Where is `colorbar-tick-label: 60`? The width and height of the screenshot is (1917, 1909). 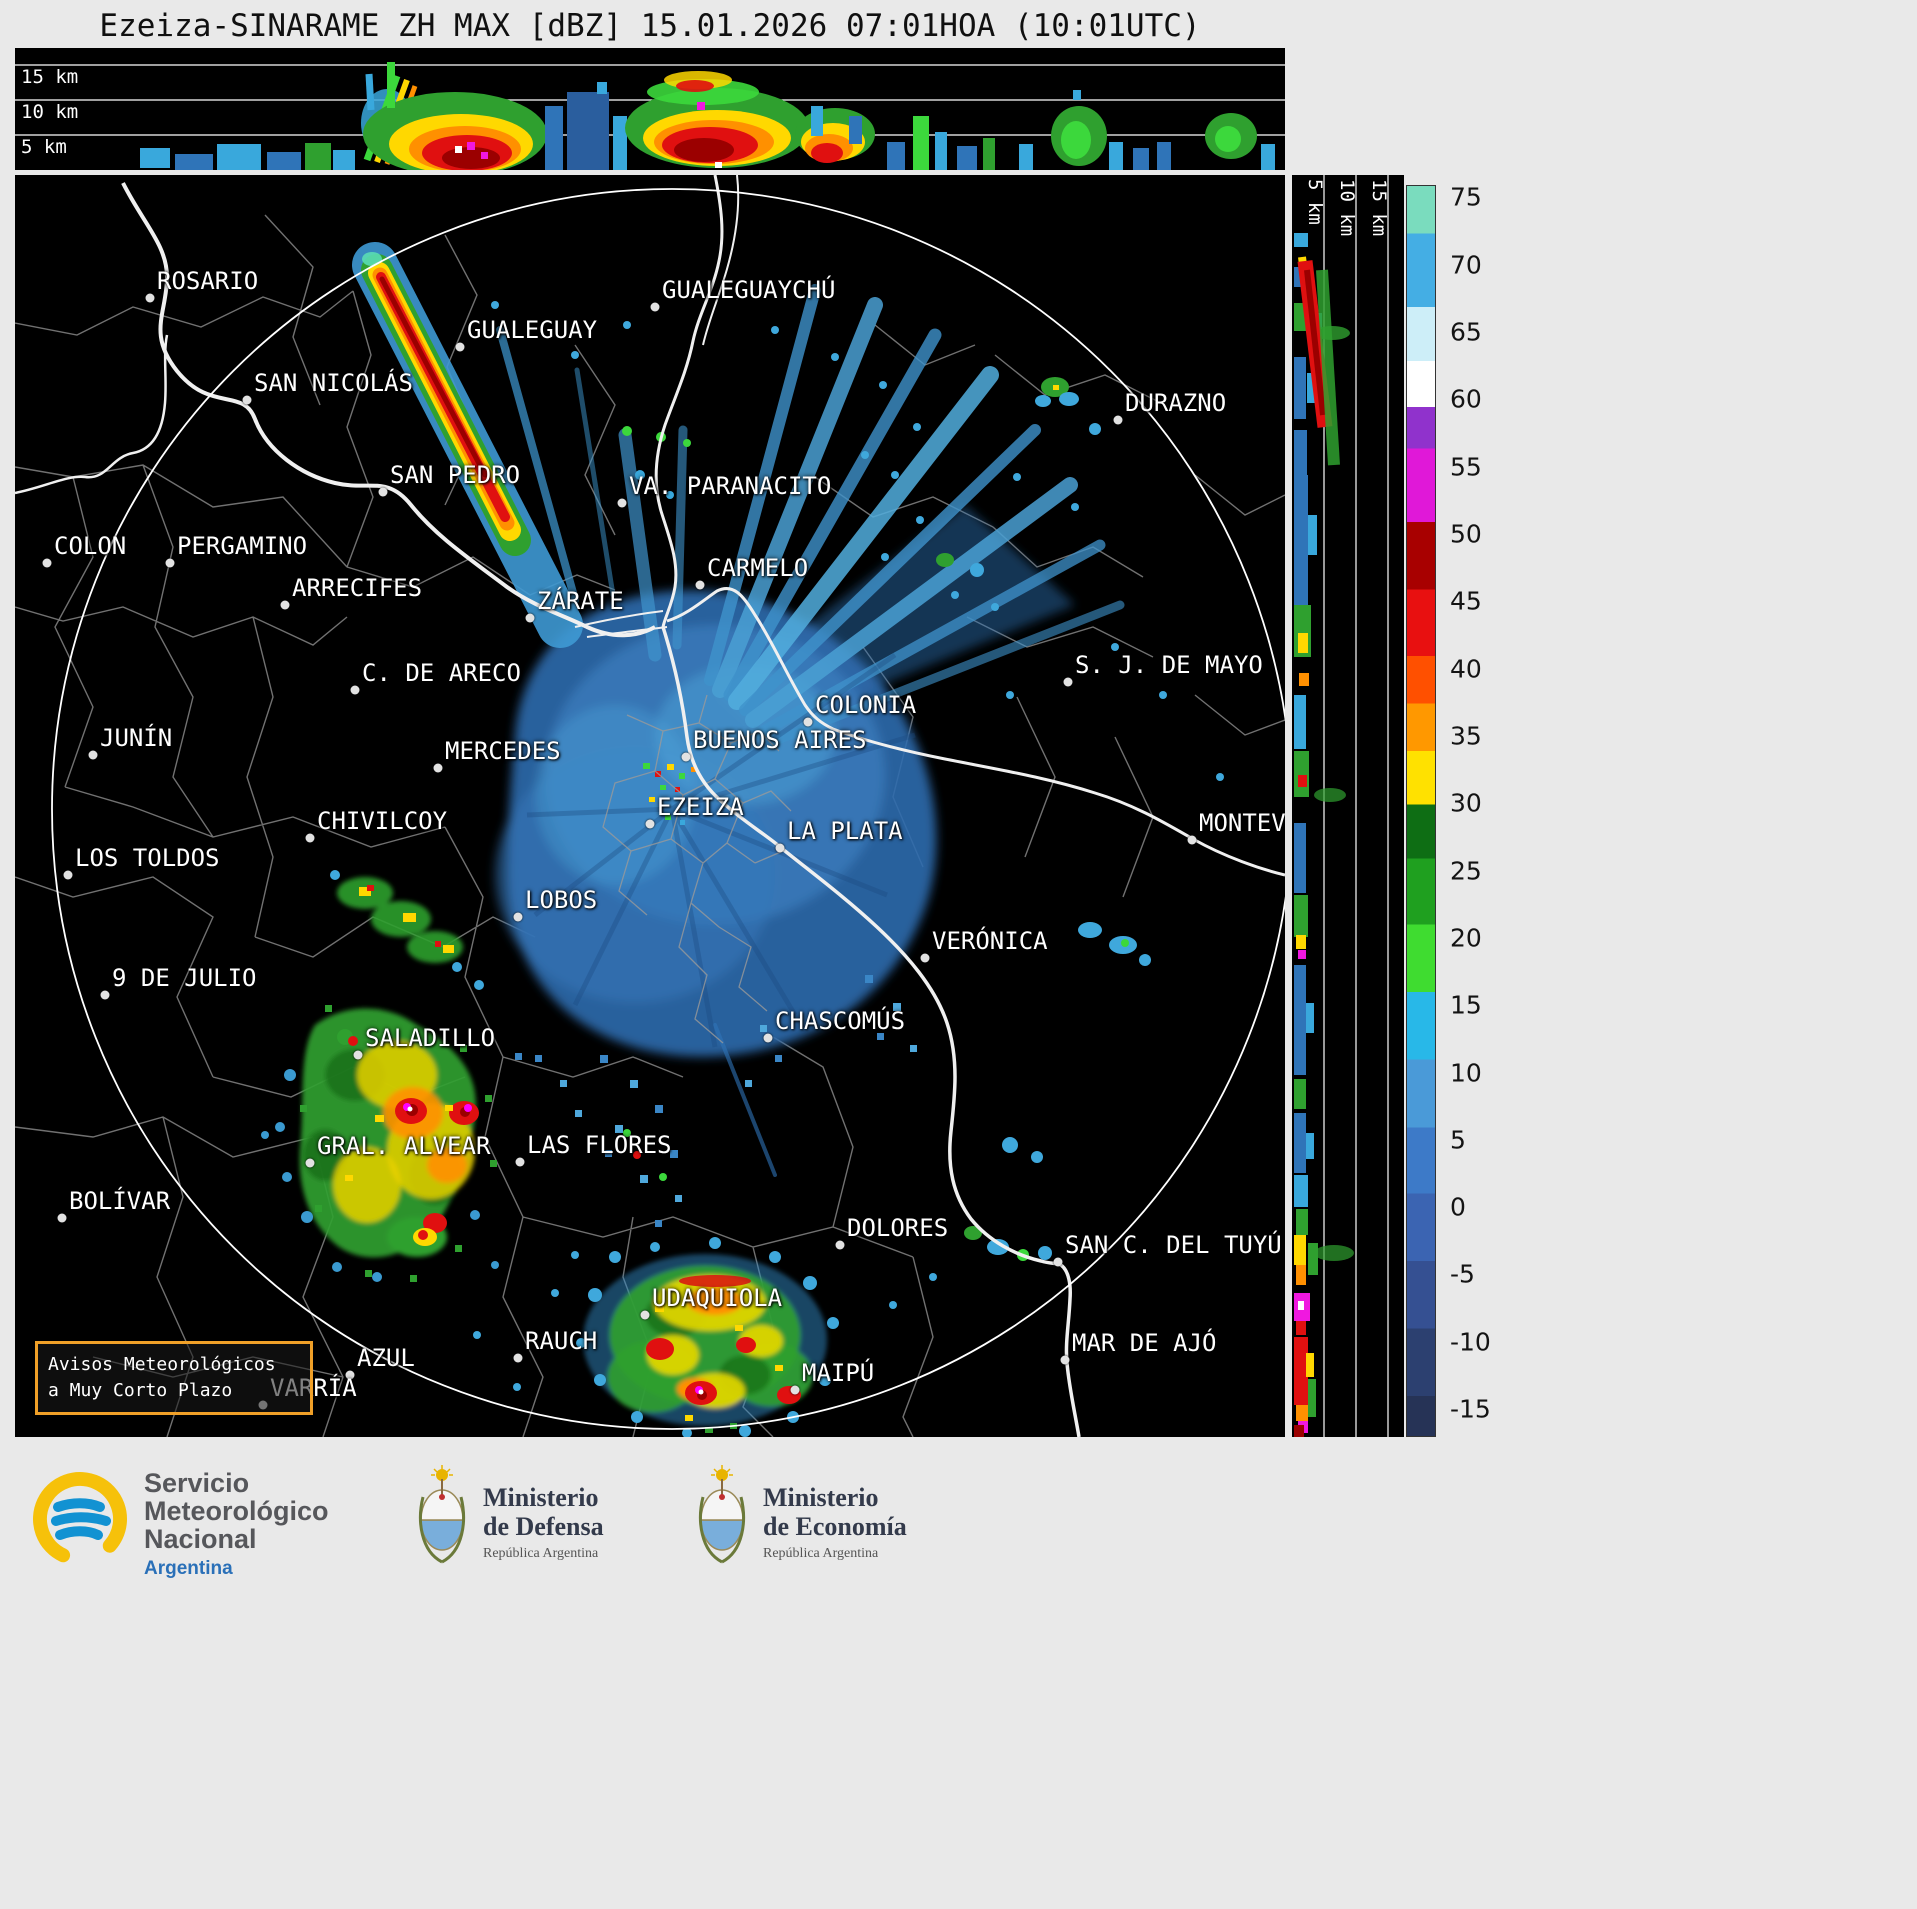
colorbar-tick-label: 60 is located at coordinates (1466, 399).